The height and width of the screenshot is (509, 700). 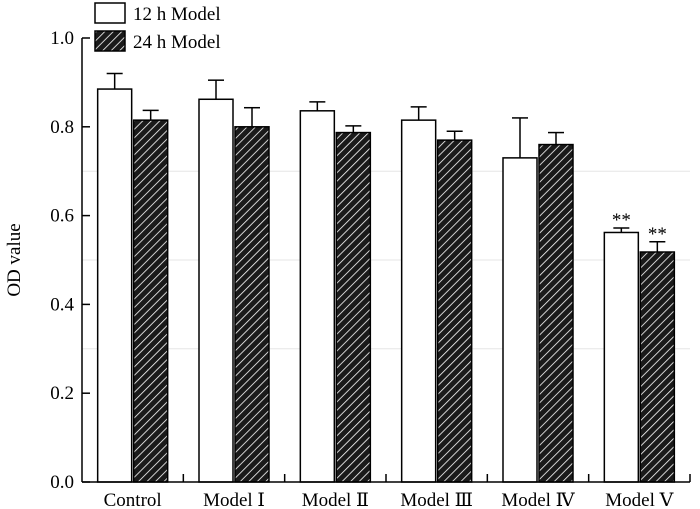 I want to click on legend-label-24h: 24 h Model, so click(x=177, y=42).